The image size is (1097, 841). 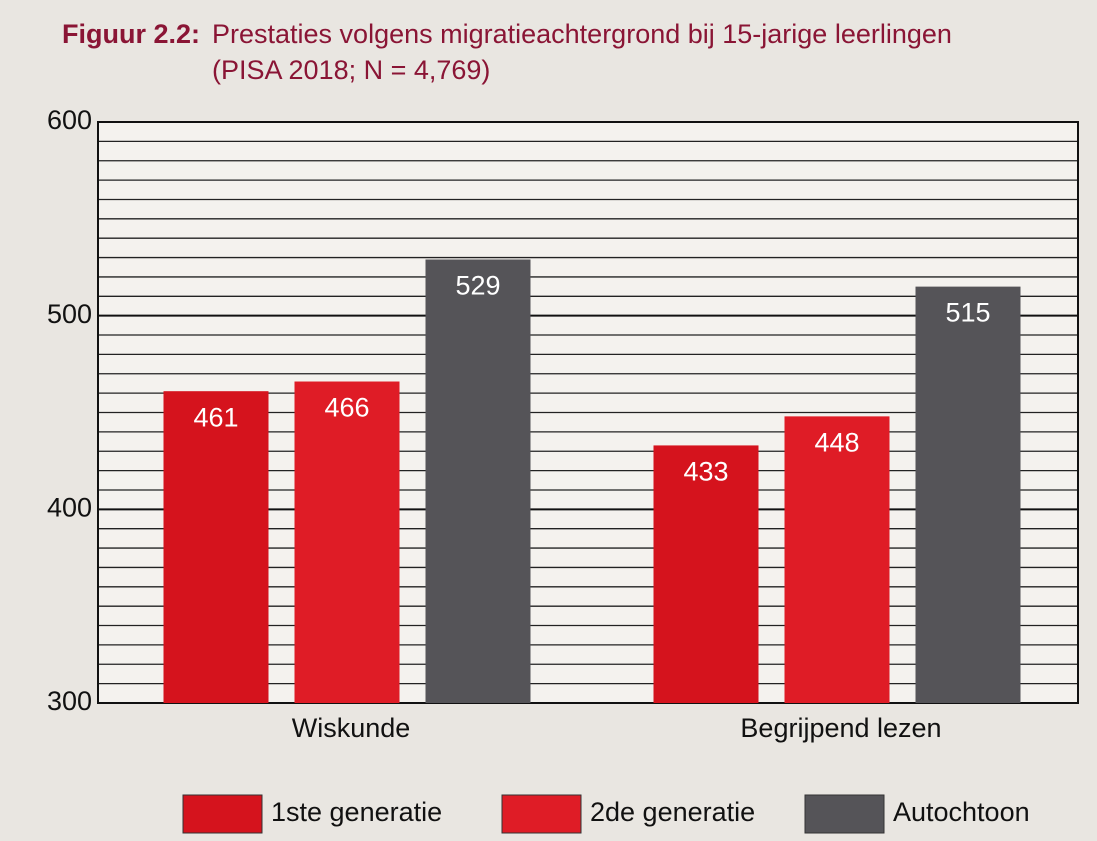 I want to click on y-tick-label: 500, so click(x=69, y=314).